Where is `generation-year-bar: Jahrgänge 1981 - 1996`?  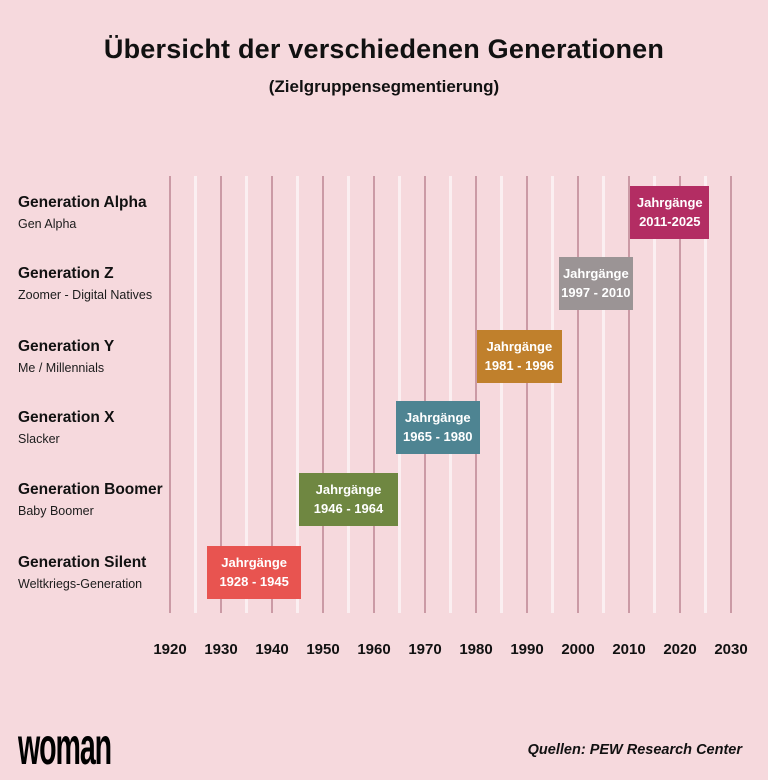
generation-year-bar: Jahrgänge 1981 - 1996 is located at coordinates (519, 356).